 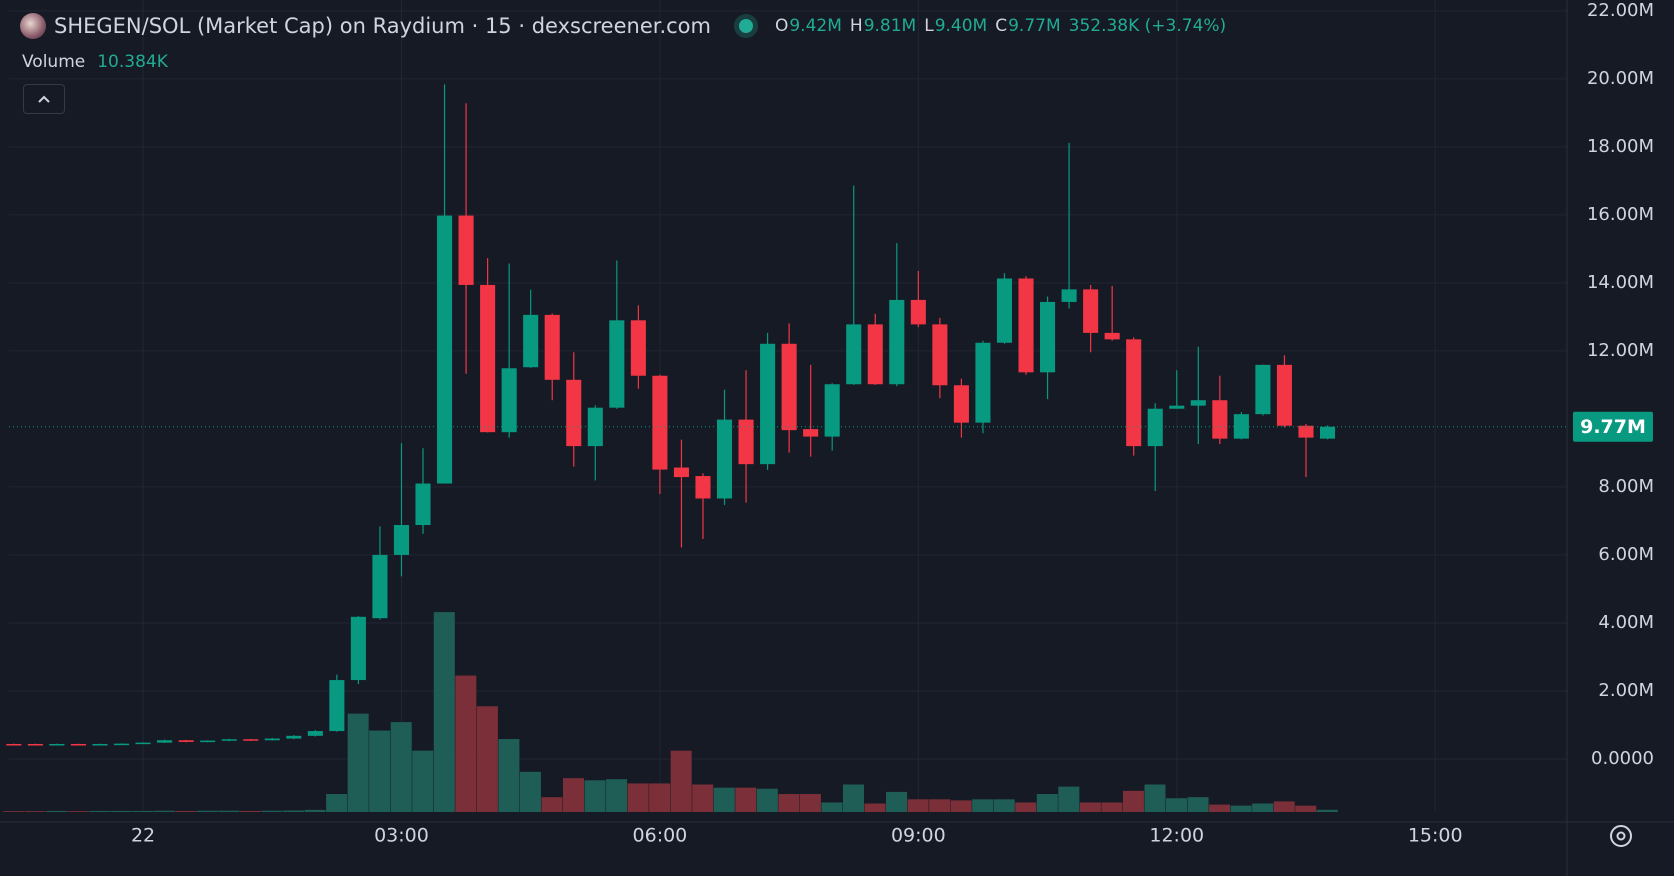 I want to click on ohlc-value: 9.77M, so click(x=1034, y=26).